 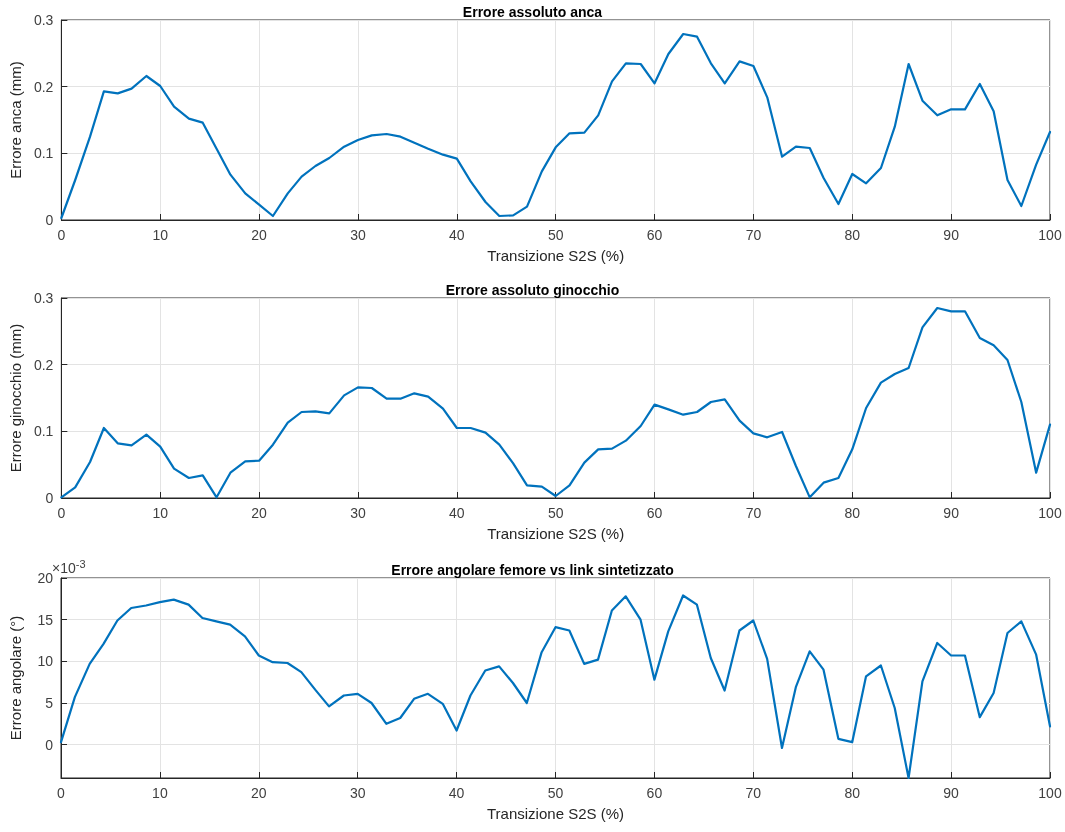 What do you see at coordinates (15, 120) in the screenshot?
I see `y-axis-title: Errore anca (mm)` at bounding box center [15, 120].